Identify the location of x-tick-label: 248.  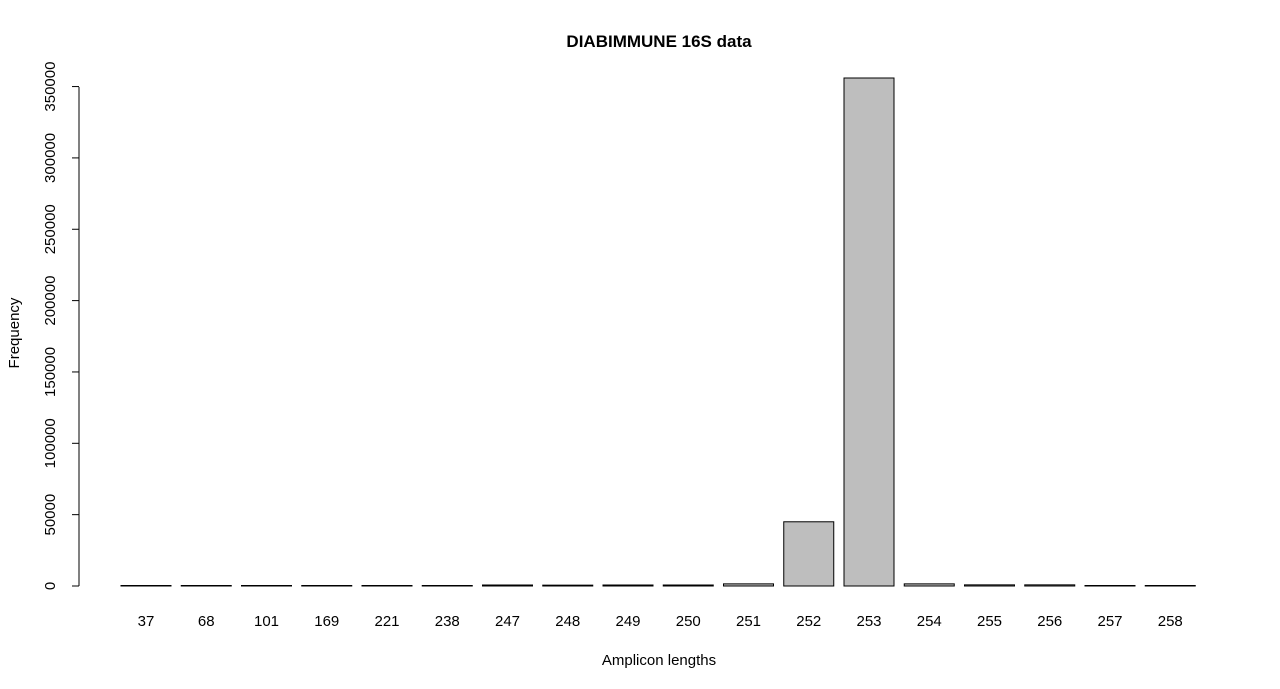
(567, 621).